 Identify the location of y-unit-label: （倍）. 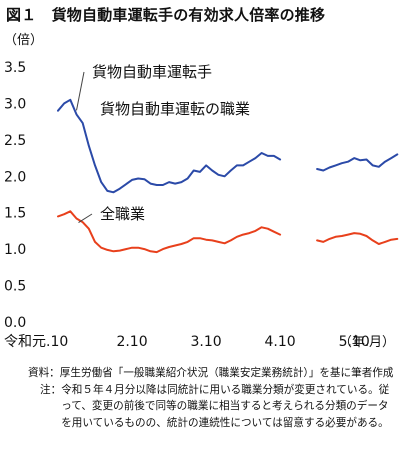
(23, 40).